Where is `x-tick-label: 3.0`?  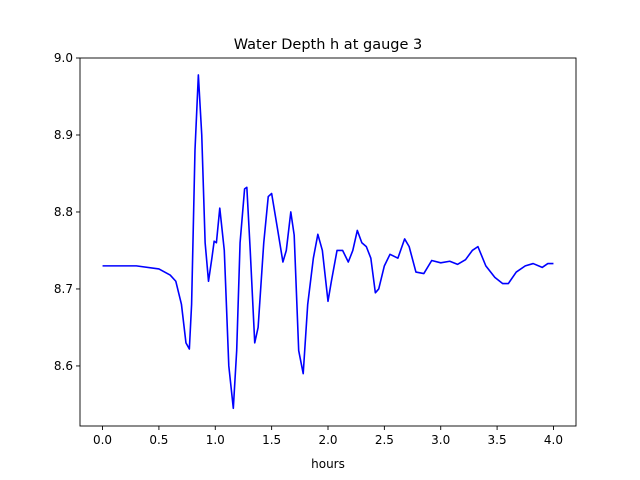
x-tick-label: 3.0 is located at coordinates (440, 440).